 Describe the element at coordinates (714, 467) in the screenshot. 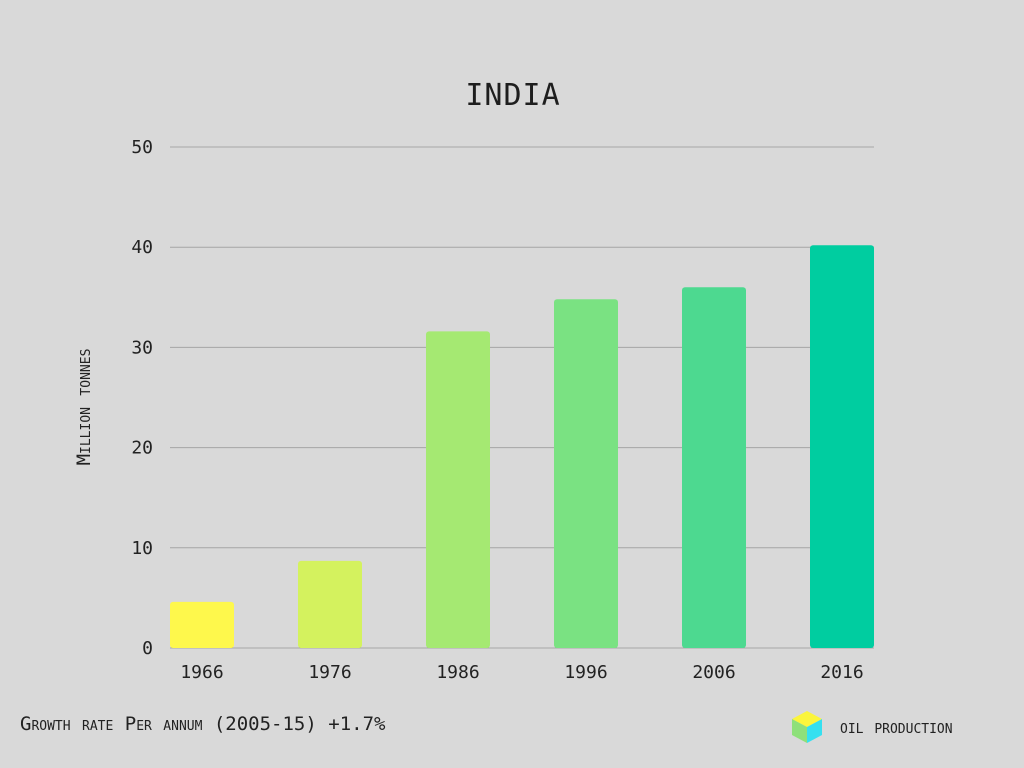

I see `bar-2006` at that location.